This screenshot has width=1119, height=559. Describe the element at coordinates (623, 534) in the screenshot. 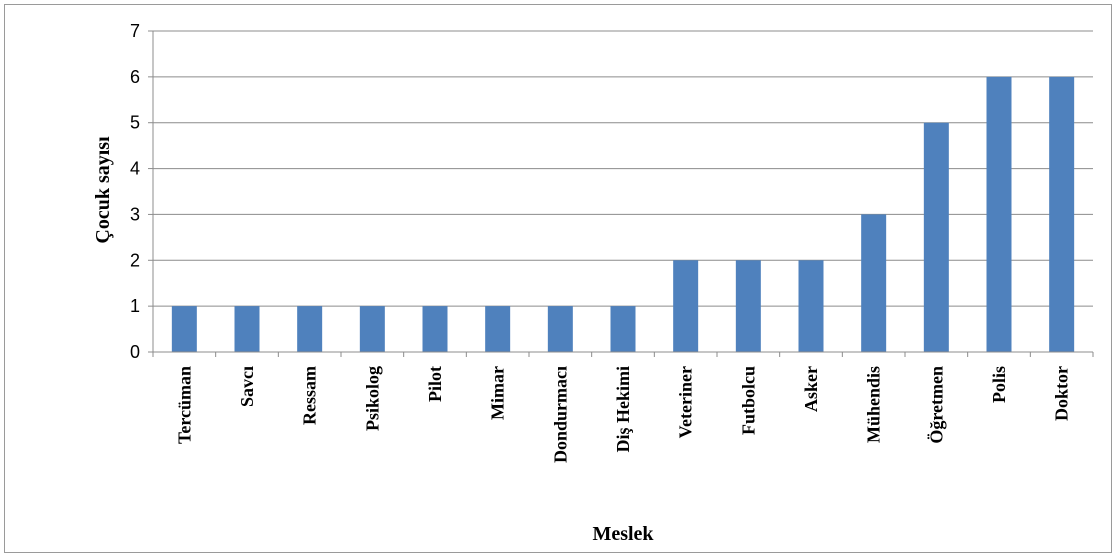

I see `x-axis-title: Meslek` at that location.